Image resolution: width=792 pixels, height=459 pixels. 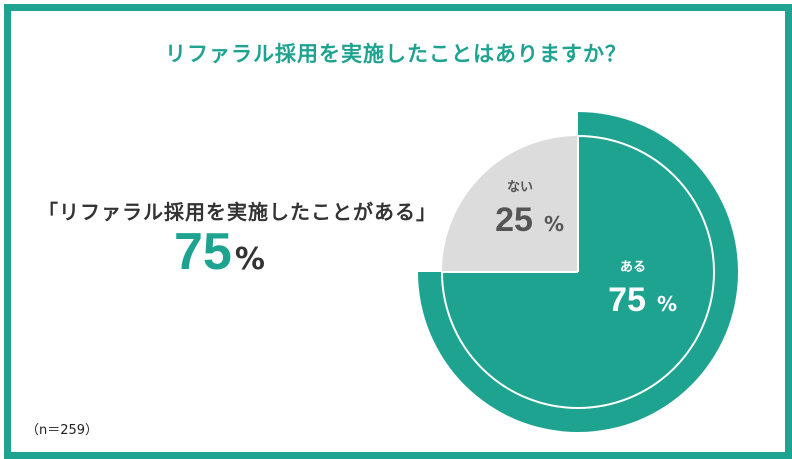 I want to click on callout-number: 75, so click(x=203, y=252).